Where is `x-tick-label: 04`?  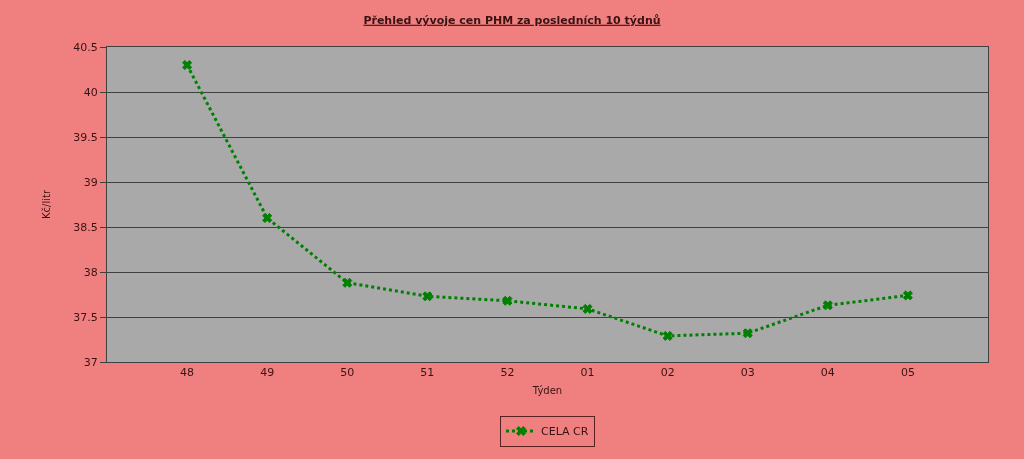
x-tick-label: 04 is located at coordinates (827, 373).